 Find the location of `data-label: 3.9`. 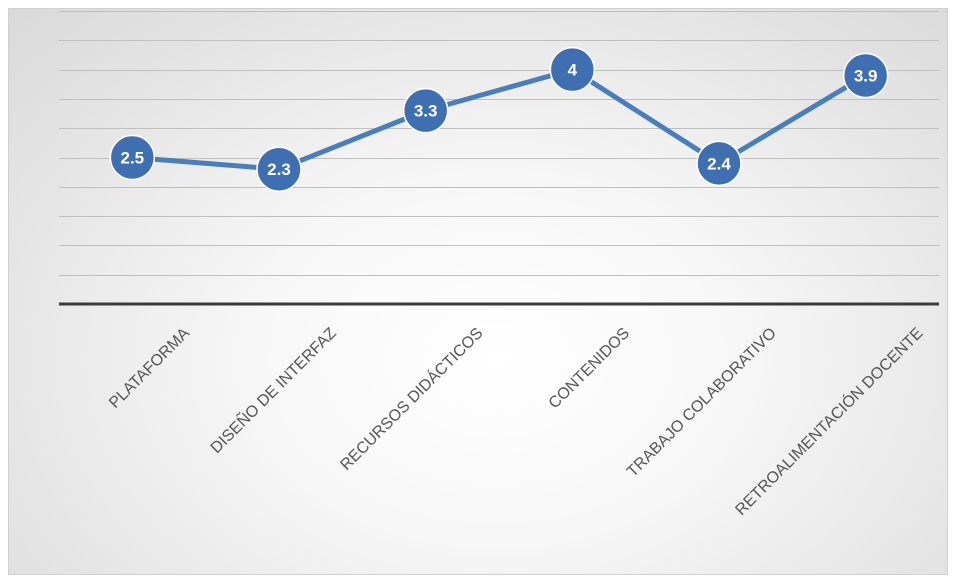

data-label: 3.9 is located at coordinates (866, 75).